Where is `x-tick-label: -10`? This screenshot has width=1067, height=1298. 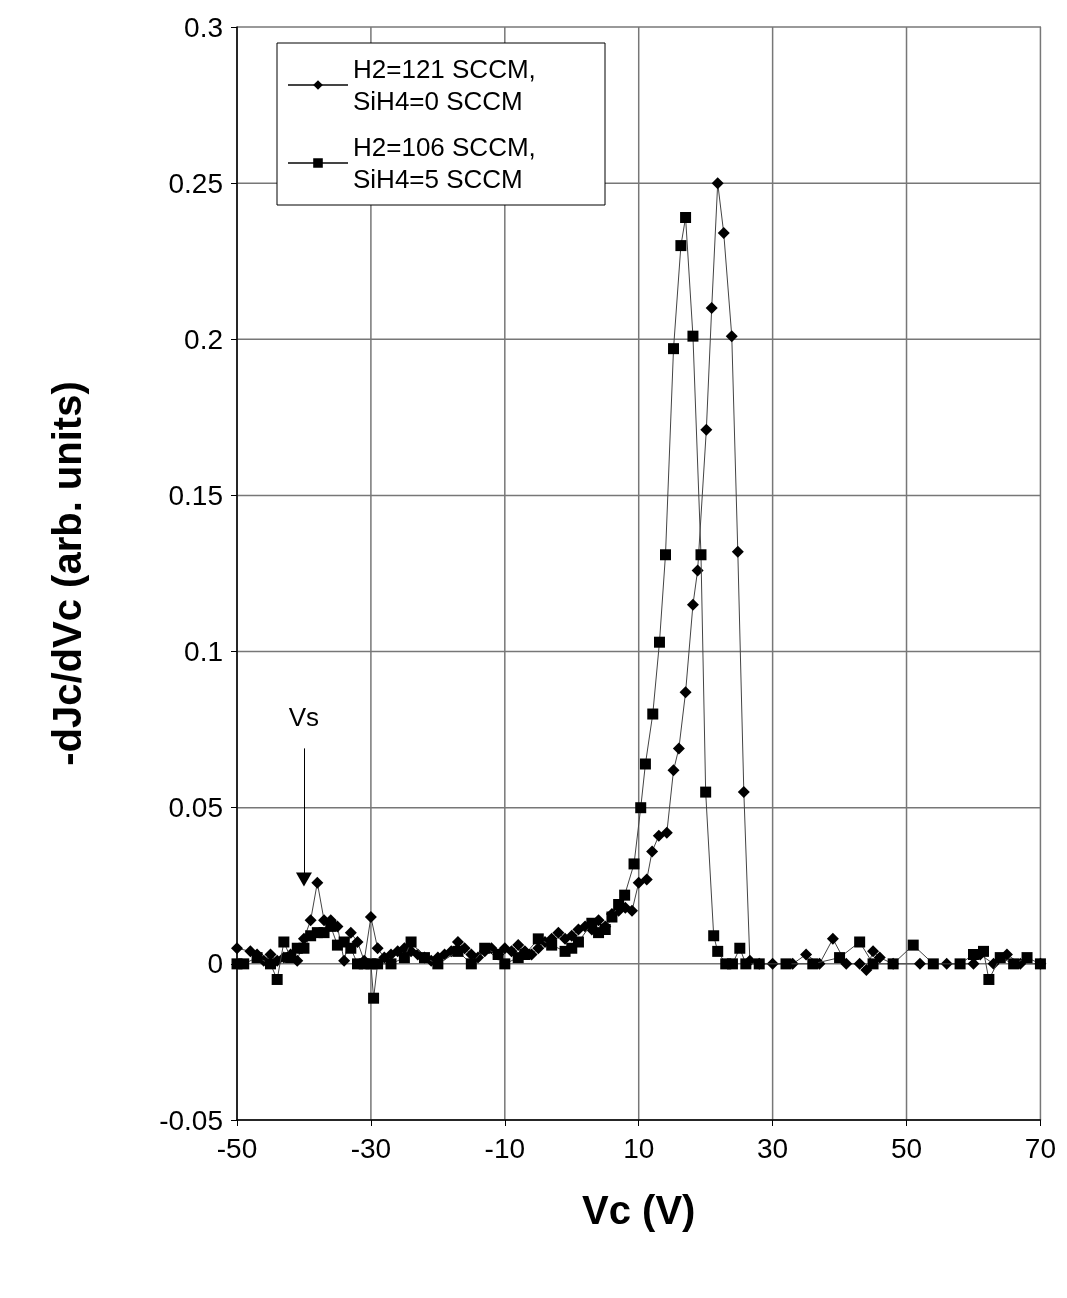
x-tick-label: -10 is located at coordinates (505, 1148).